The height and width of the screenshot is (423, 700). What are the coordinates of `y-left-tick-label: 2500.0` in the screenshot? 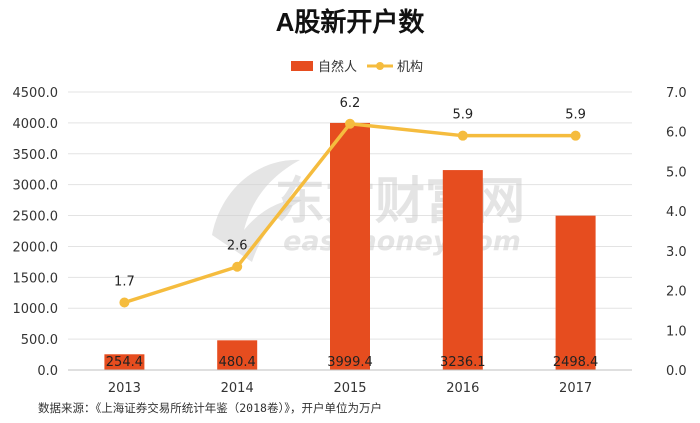 It's located at (36, 217).